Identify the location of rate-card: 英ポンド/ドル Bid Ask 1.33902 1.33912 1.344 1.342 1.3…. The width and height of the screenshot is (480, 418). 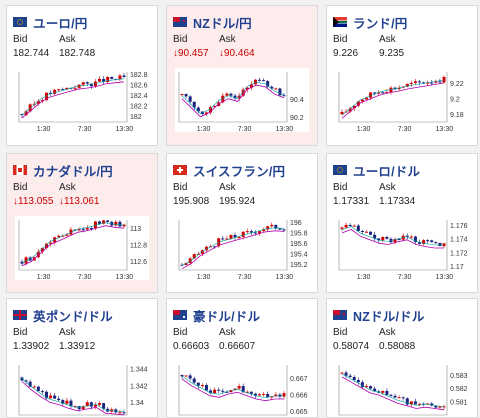
(82, 358).